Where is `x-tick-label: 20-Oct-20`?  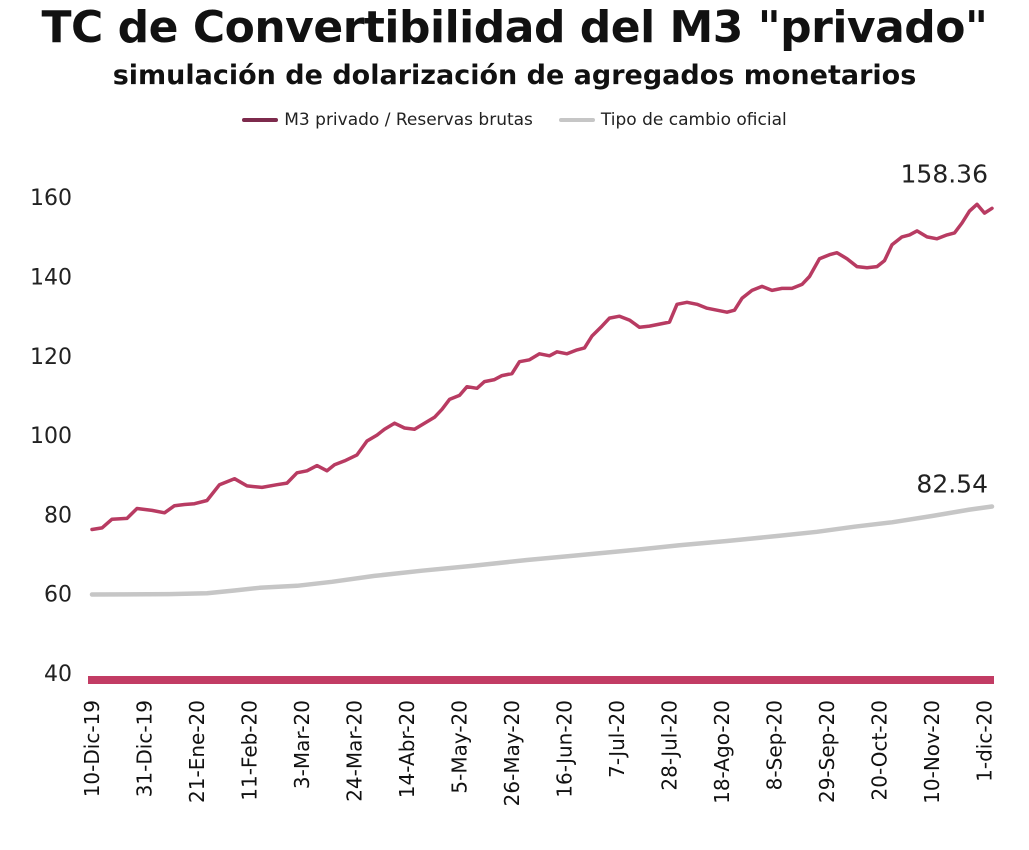 x-tick-label: 20-Oct-20 is located at coordinates (880, 750).